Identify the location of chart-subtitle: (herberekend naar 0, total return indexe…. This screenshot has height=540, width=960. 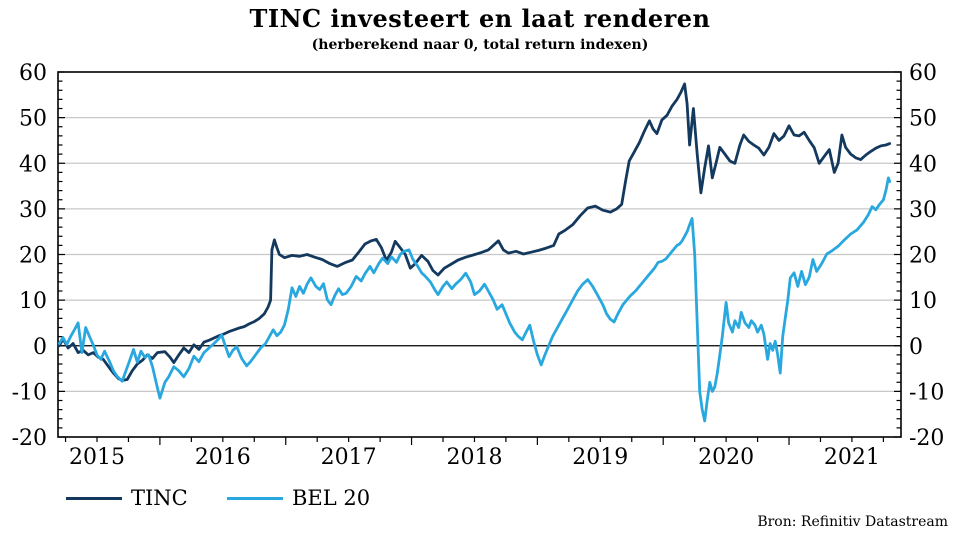
(480, 45).